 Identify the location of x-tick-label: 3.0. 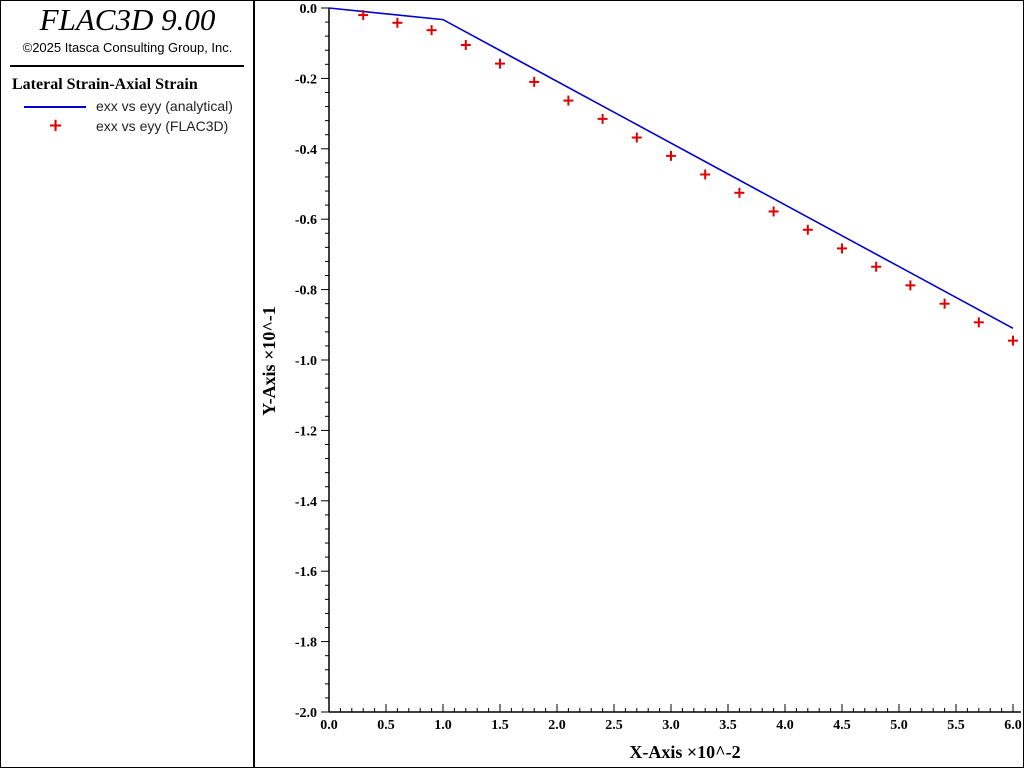
(671, 725).